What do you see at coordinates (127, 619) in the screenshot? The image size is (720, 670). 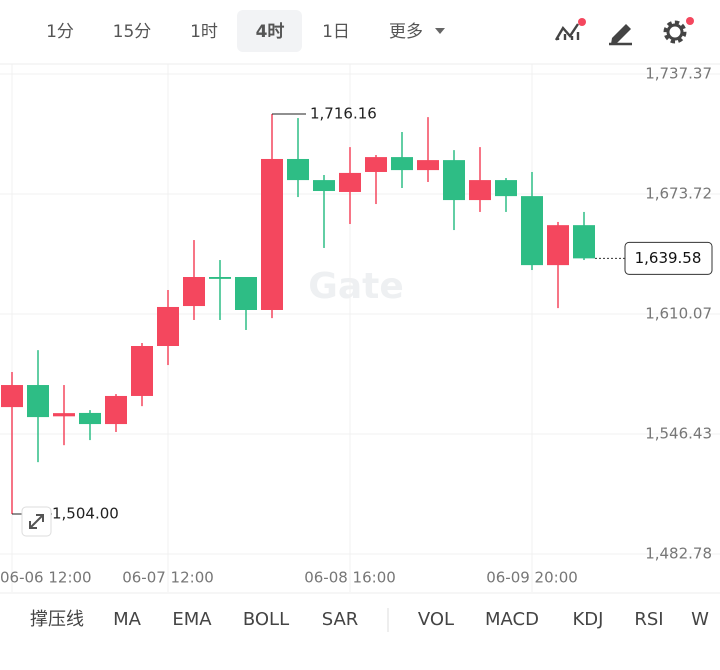 I see `indicator-tab: MA` at bounding box center [127, 619].